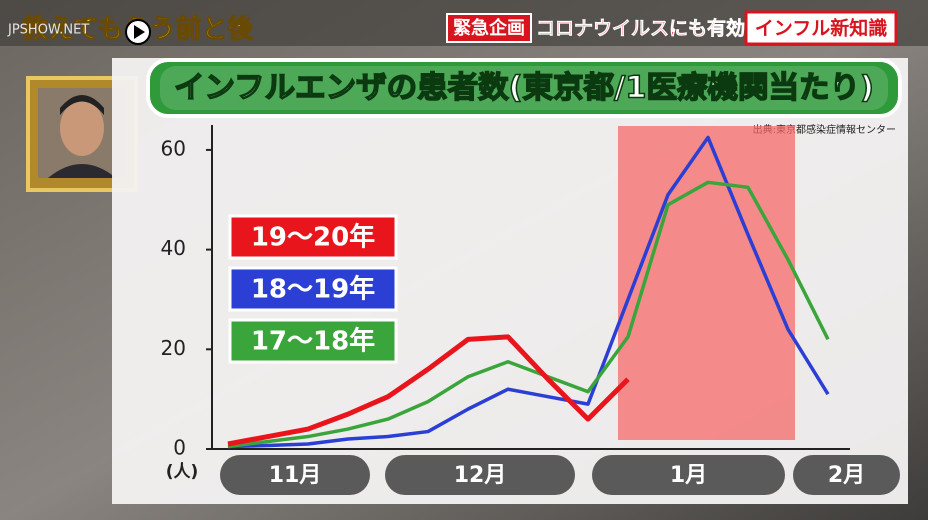  I want to click on watermark: JPSHOW.NET, so click(48, 30).